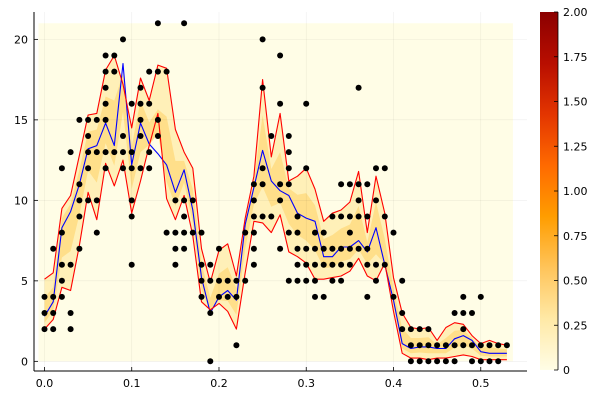 Image resolution: width=600 pixels, height=400 pixels. I want to click on x-tick-label: 0.2, so click(219, 383).